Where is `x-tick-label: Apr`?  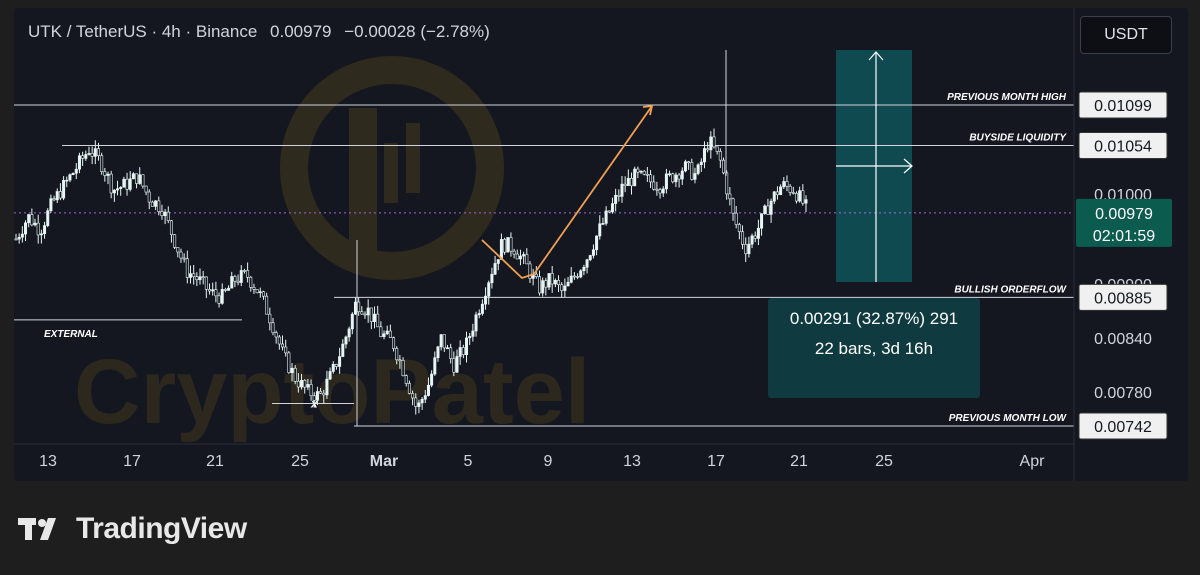
x-tick-label: Apr is located at coordinates (1033, 461).